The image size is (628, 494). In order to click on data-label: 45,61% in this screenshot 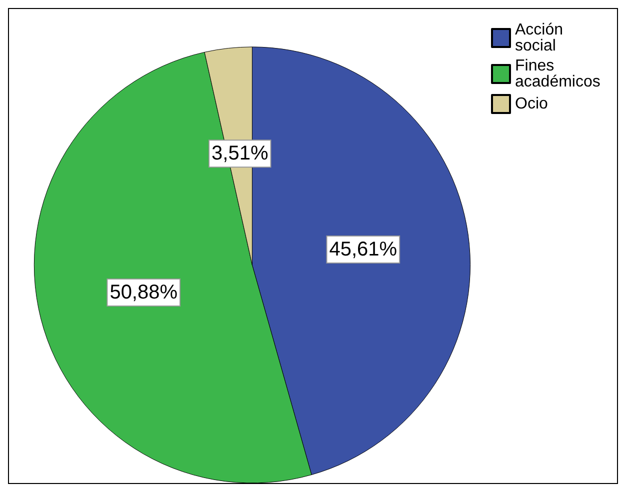, I will do `click(363, 249)`.